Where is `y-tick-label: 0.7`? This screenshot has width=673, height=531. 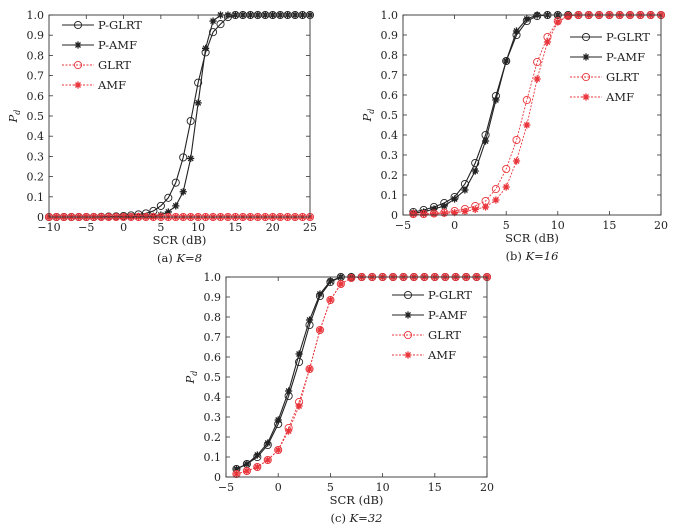
y-tick-label: 0.7 is located at coordinates (390, 75).